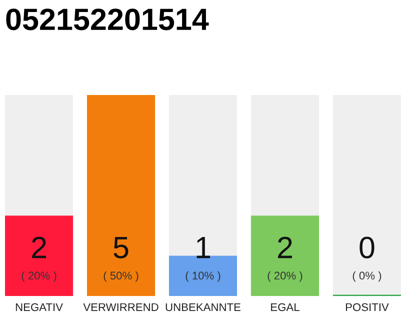 This screenshot has height=320, width=410. I want to click on x-tick-label: VERWIRREND, so click(120, 307).